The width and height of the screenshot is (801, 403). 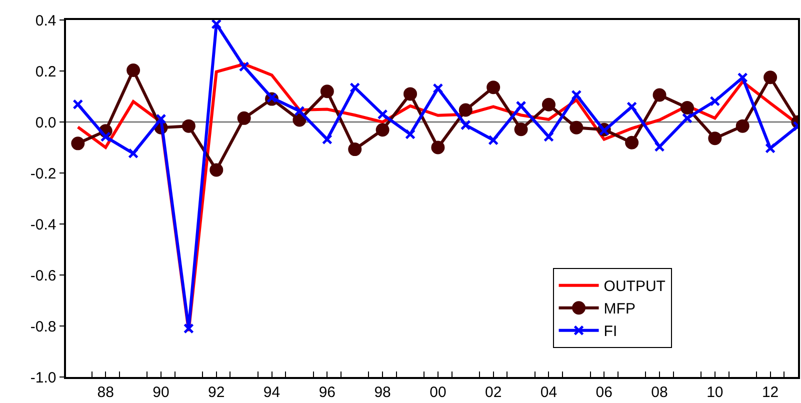 I want to click on legend-label: OUTPUT, so click(x=635, y=287).